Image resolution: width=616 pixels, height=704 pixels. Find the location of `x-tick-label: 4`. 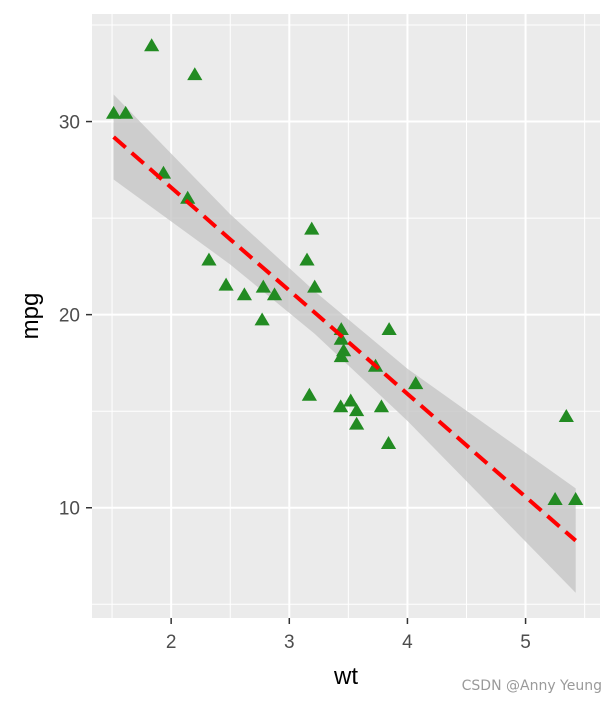

x-tick-label: 4 is located at coordinates (407, 642).